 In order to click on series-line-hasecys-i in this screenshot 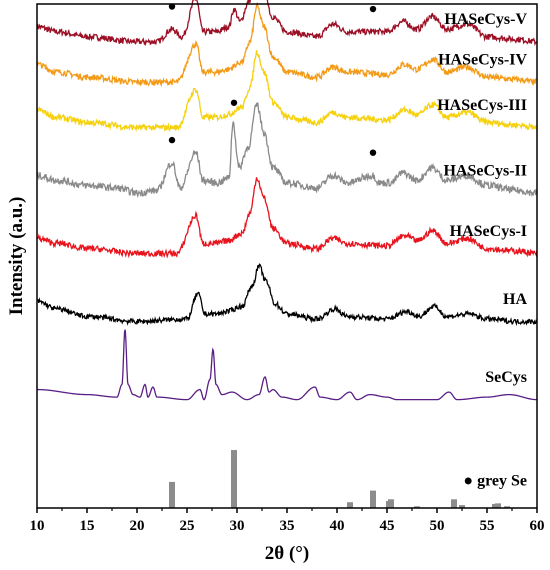, I will do `click(287, 218)`.